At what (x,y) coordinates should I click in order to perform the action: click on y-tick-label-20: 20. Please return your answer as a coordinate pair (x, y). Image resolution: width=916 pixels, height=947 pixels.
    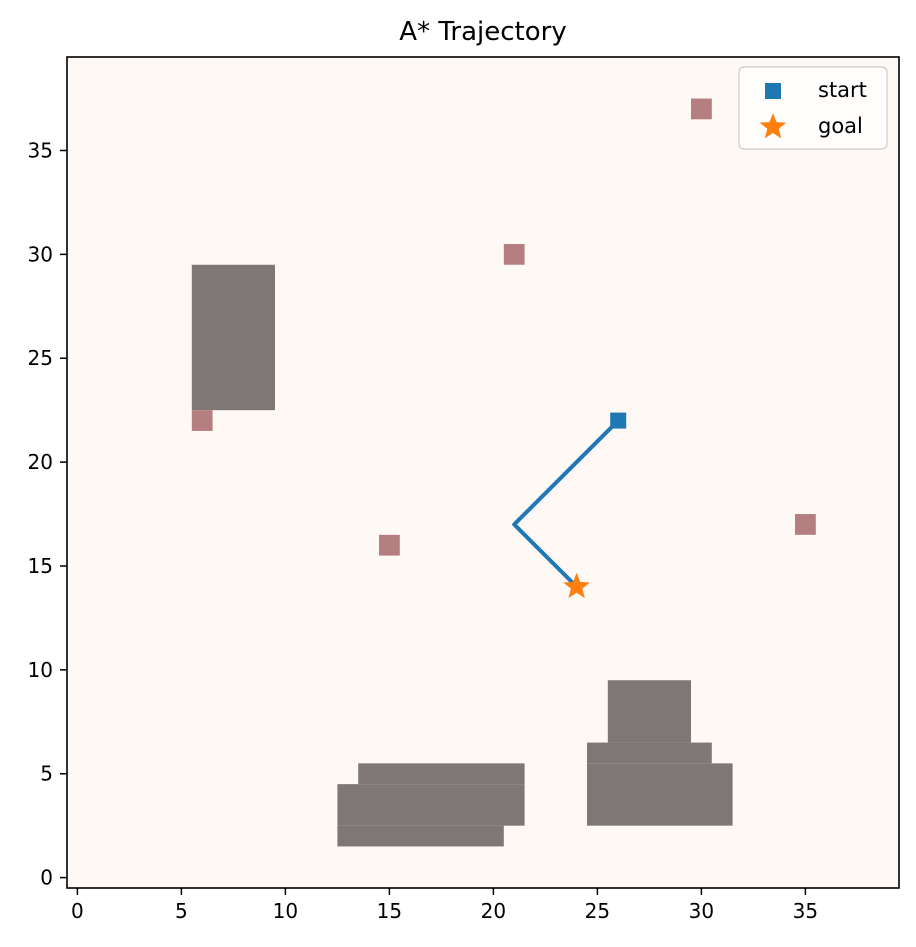
    Looking at the image, I should click on (40, 462).